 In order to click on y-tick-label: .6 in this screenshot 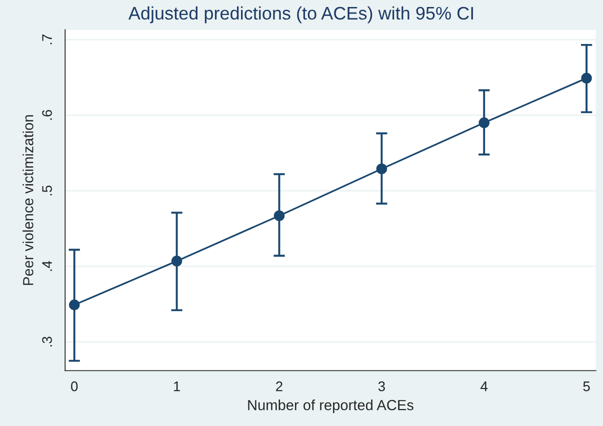, I will do `click(47, 115)`.